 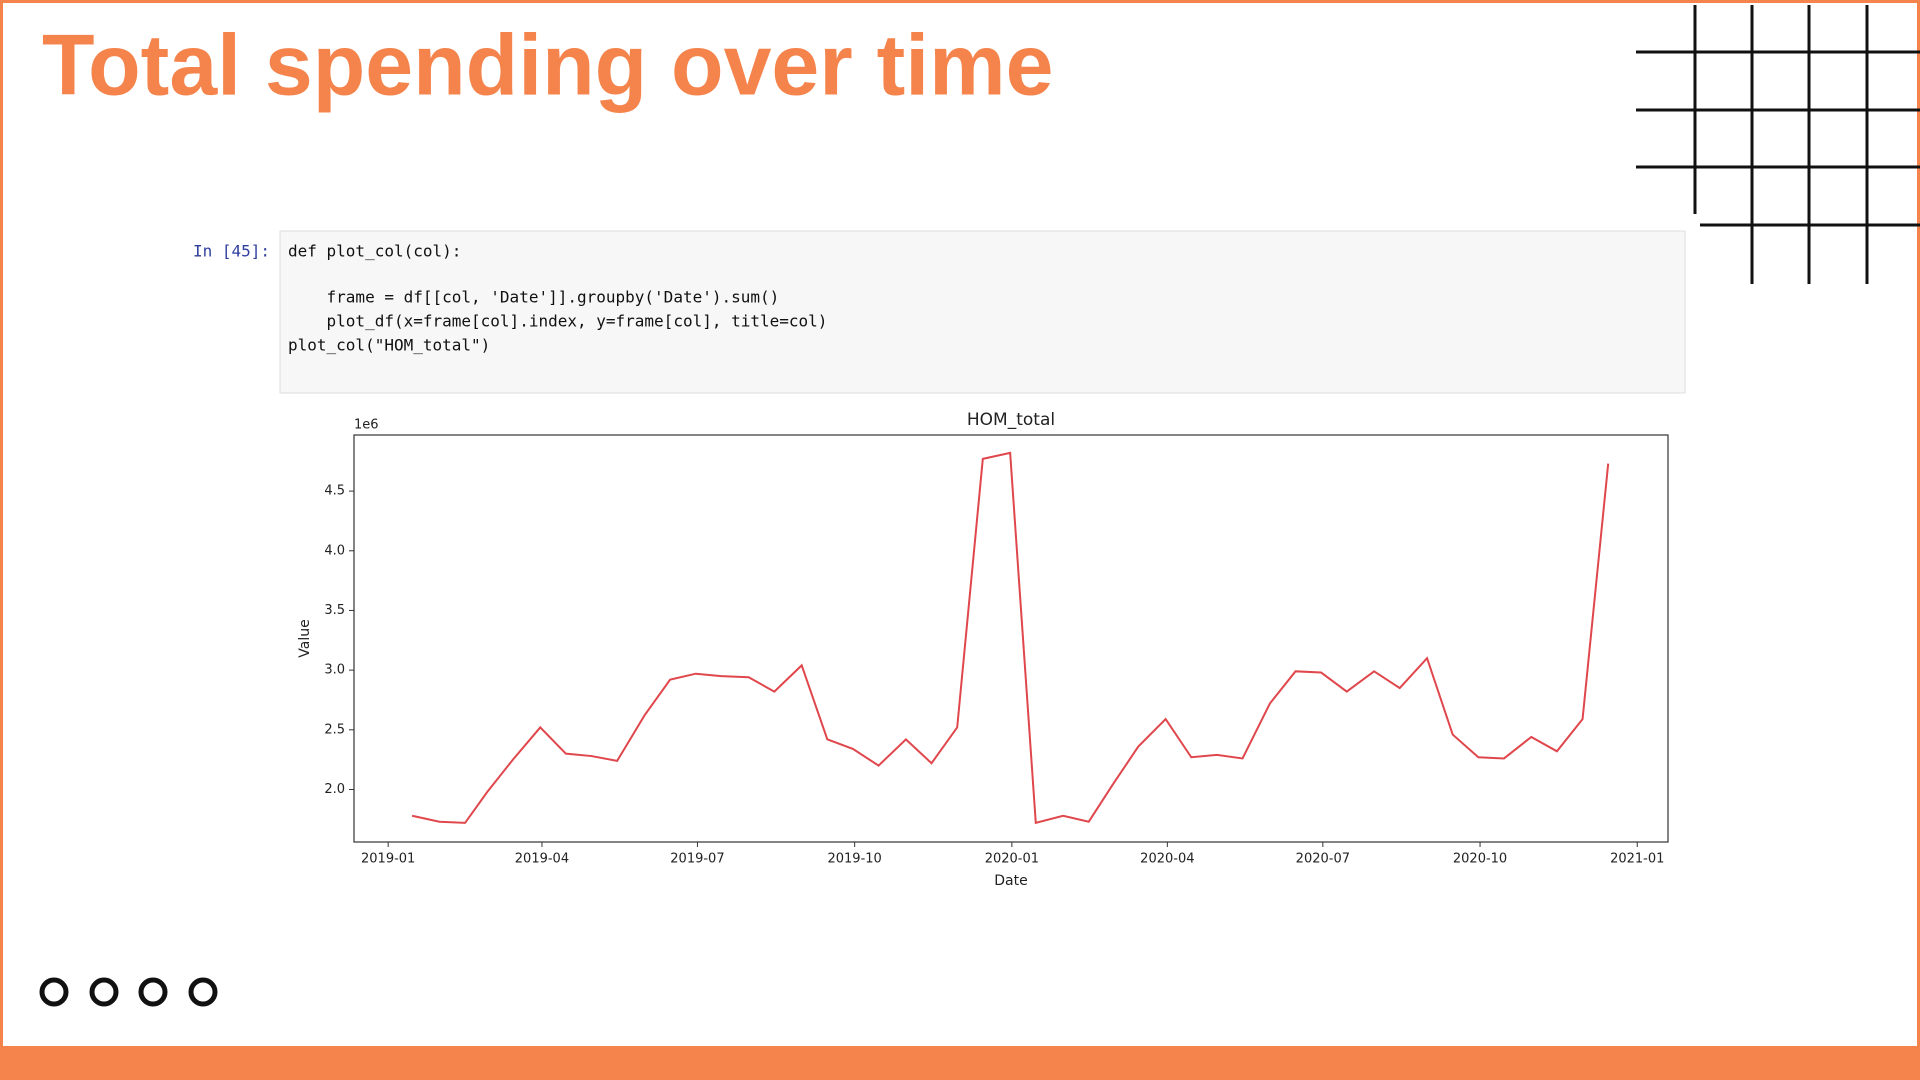 I want to click on x-tick-label: 2019-01, so click(x=388, y=859).